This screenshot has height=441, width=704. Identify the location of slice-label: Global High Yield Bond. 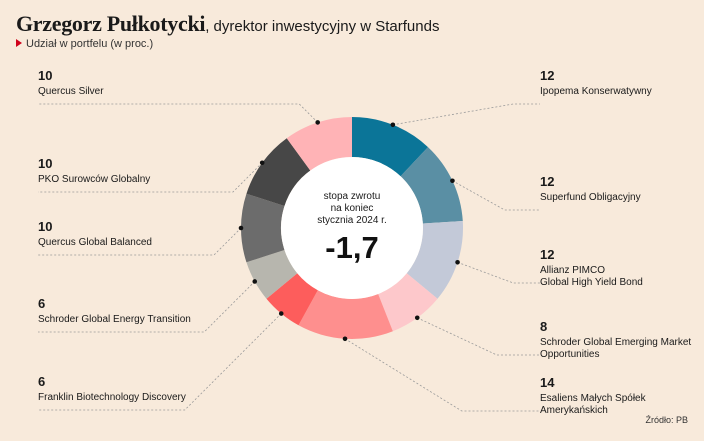
(591, 282).